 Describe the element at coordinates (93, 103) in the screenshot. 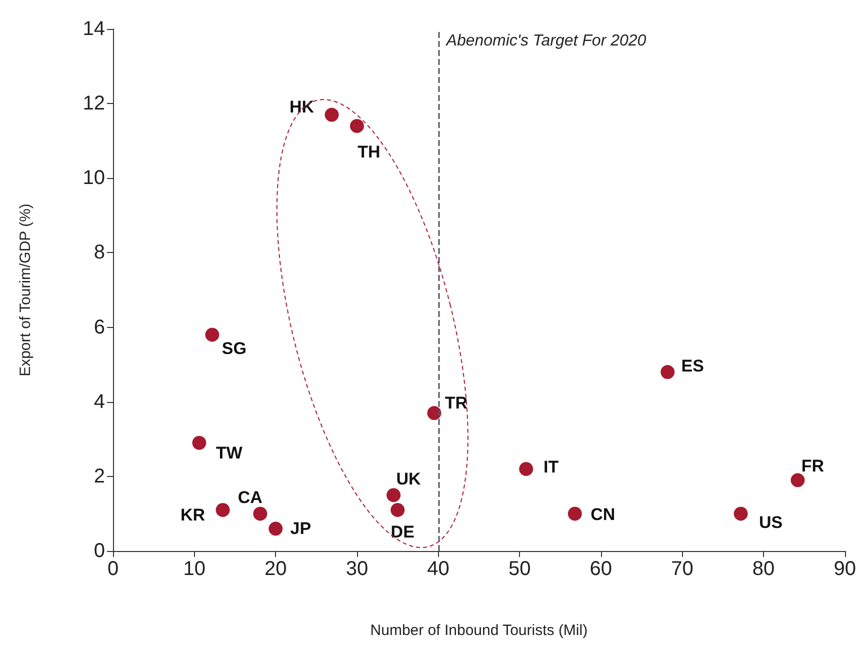

I see `y-tick-label: 12` at that location.